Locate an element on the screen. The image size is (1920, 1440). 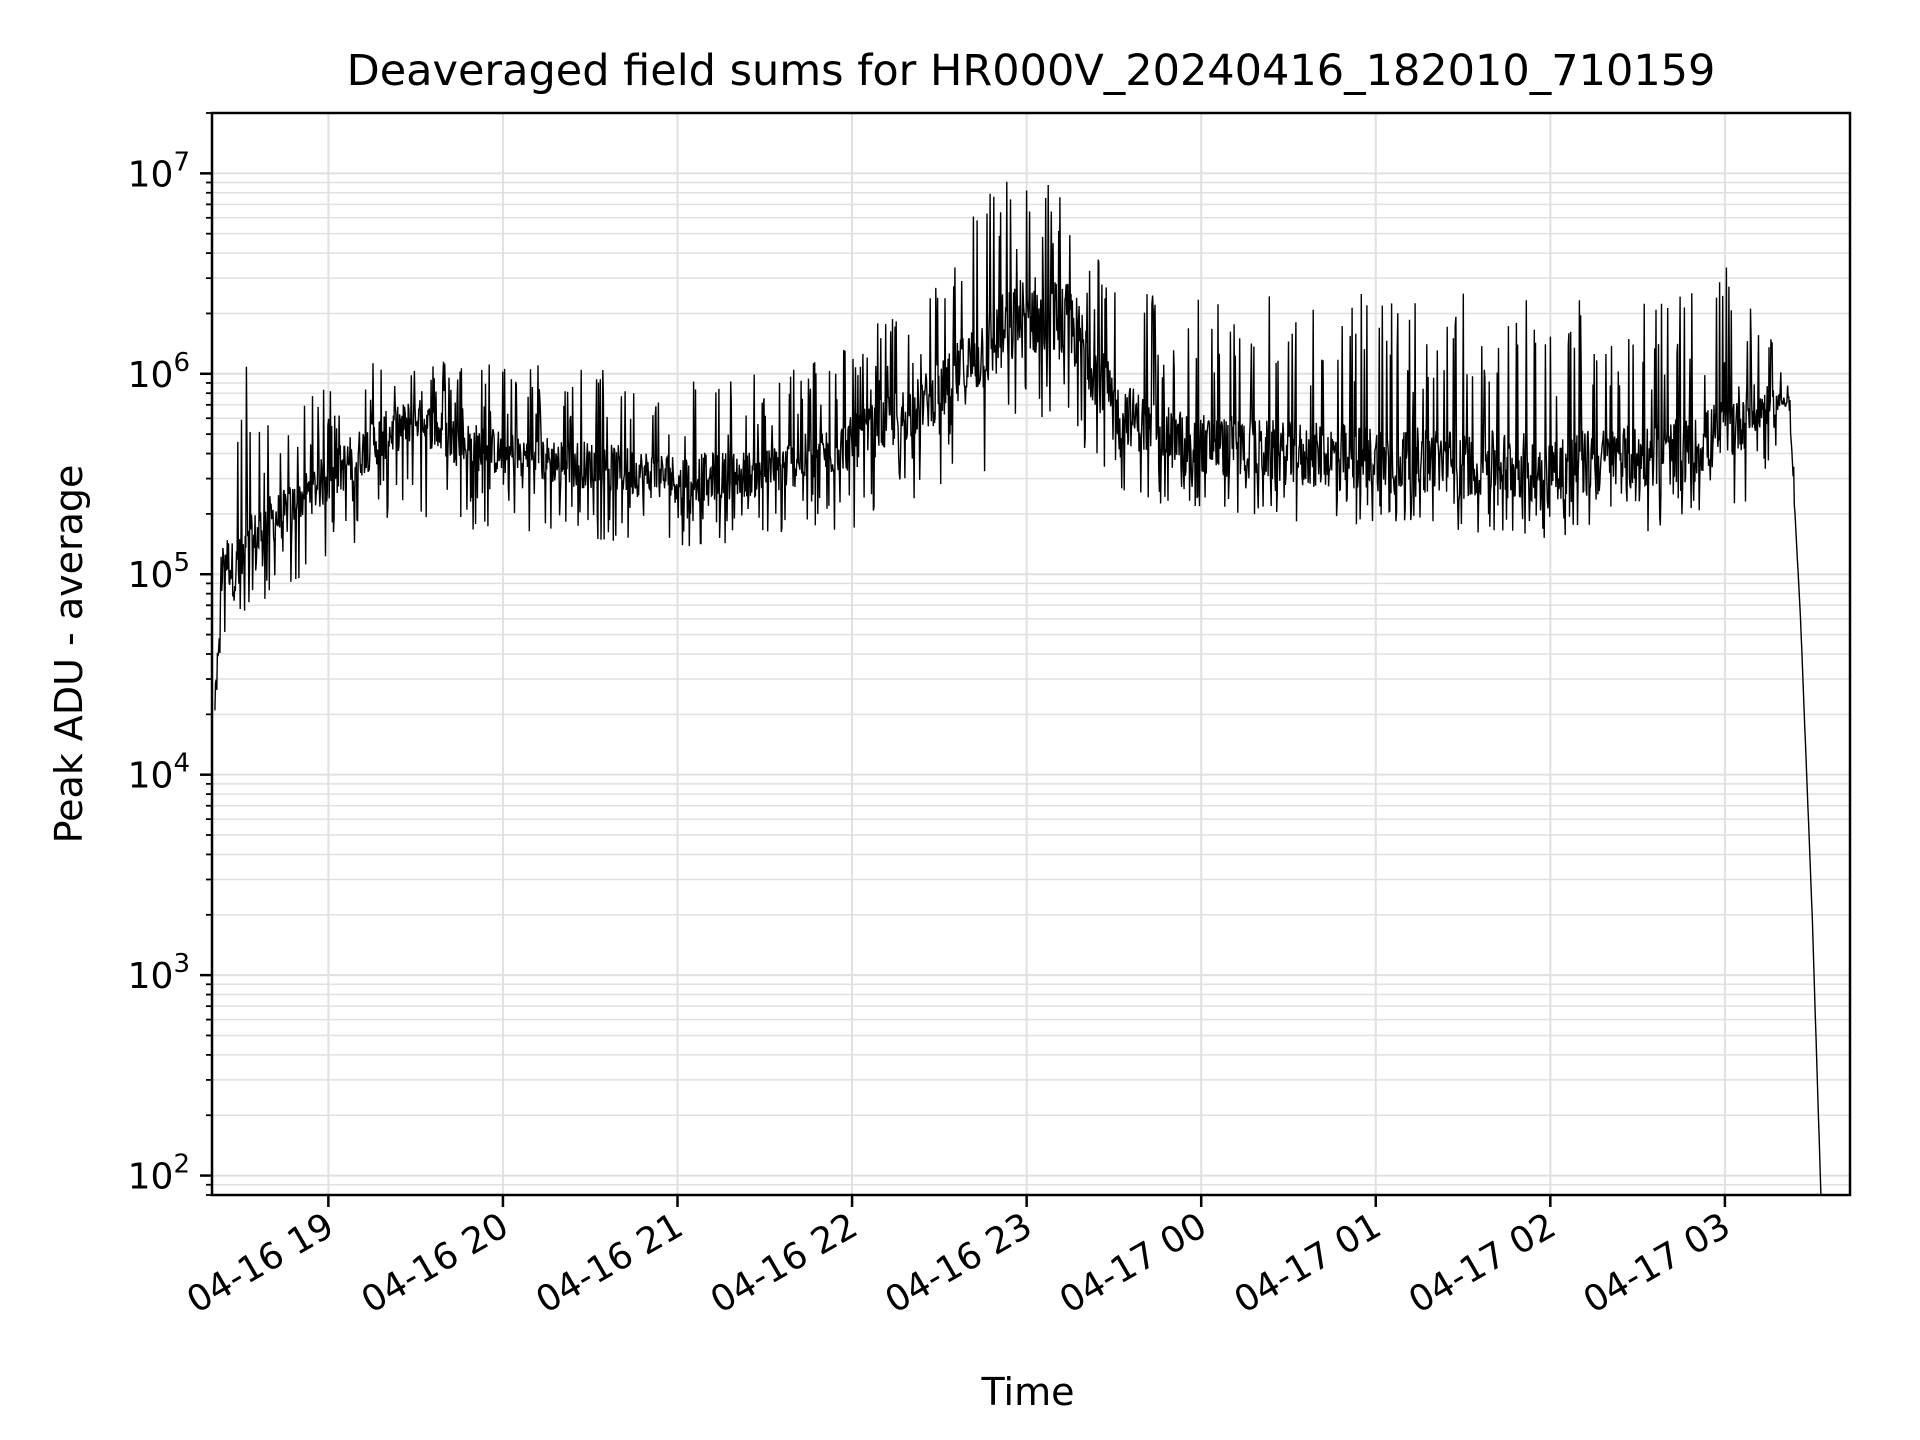
y-tick-label: 10⁵ is located at coordinates (159, 572).